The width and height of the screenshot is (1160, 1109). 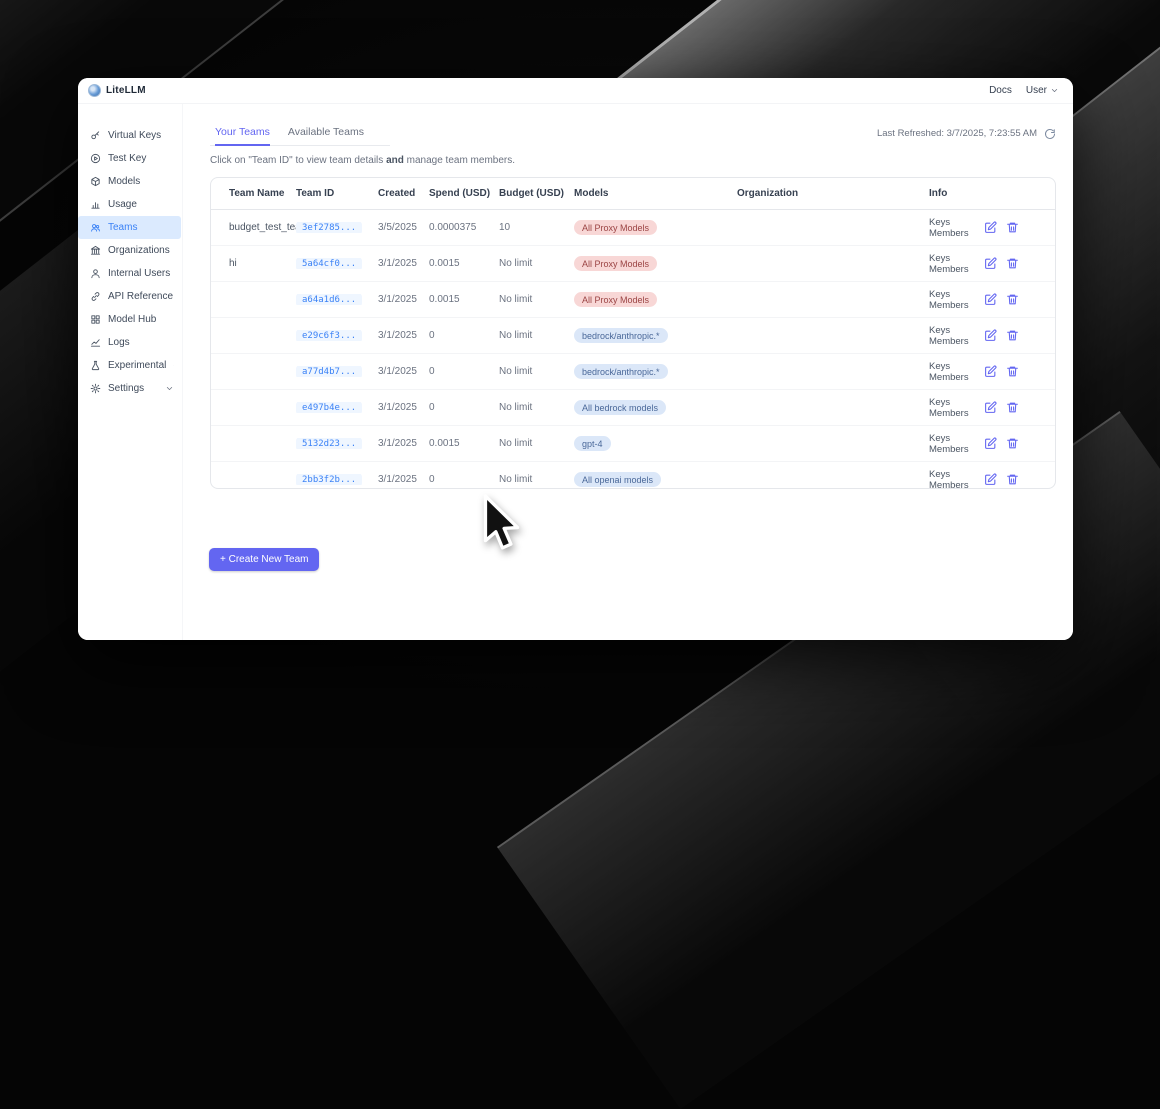 What do you see at coordinates (432, 407) in the screenshot?
I see `spend-cell: 0` at bounding box center [432, 407].